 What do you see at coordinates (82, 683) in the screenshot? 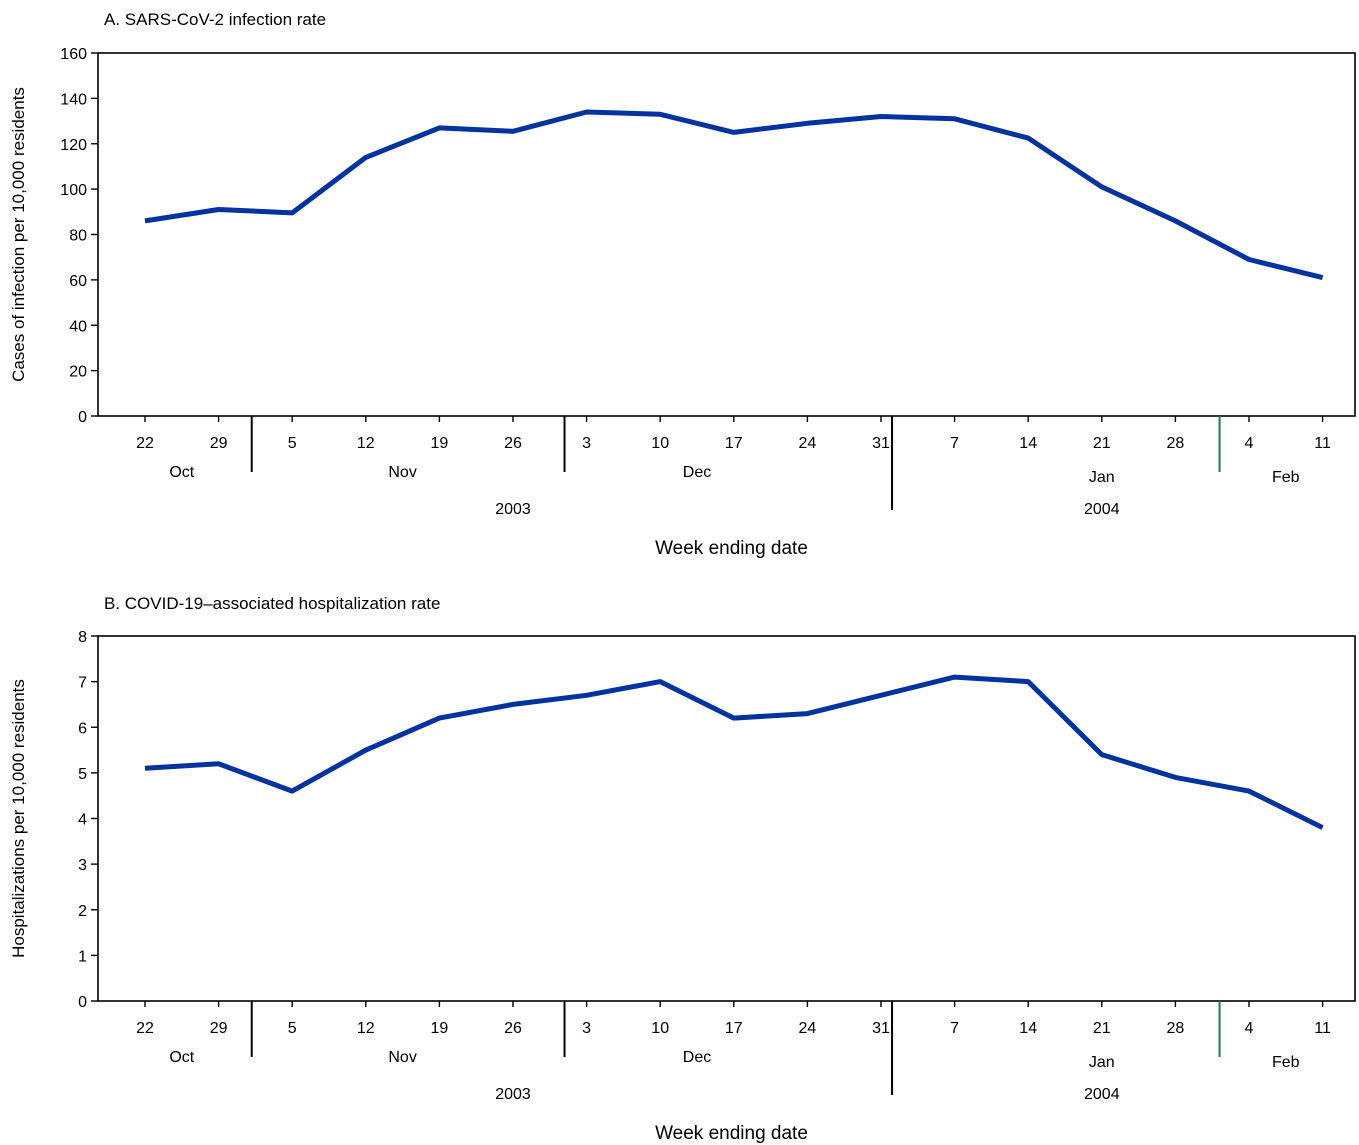
I see `y-tick-label: 7` at bounding box center [82, 683].